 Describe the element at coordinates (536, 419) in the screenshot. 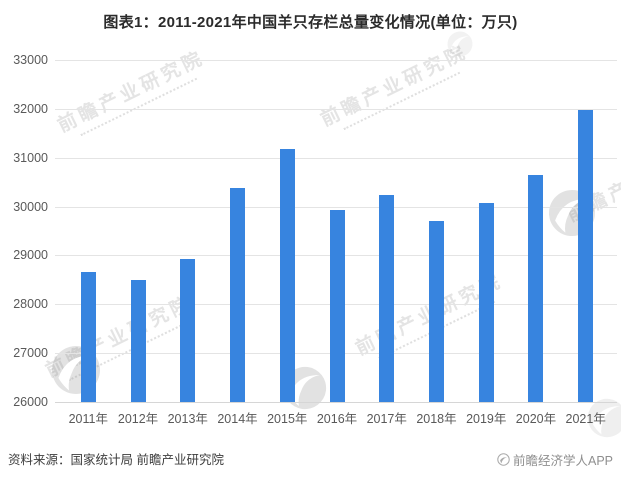

I see `x-tick-label: 2020年` at that location.